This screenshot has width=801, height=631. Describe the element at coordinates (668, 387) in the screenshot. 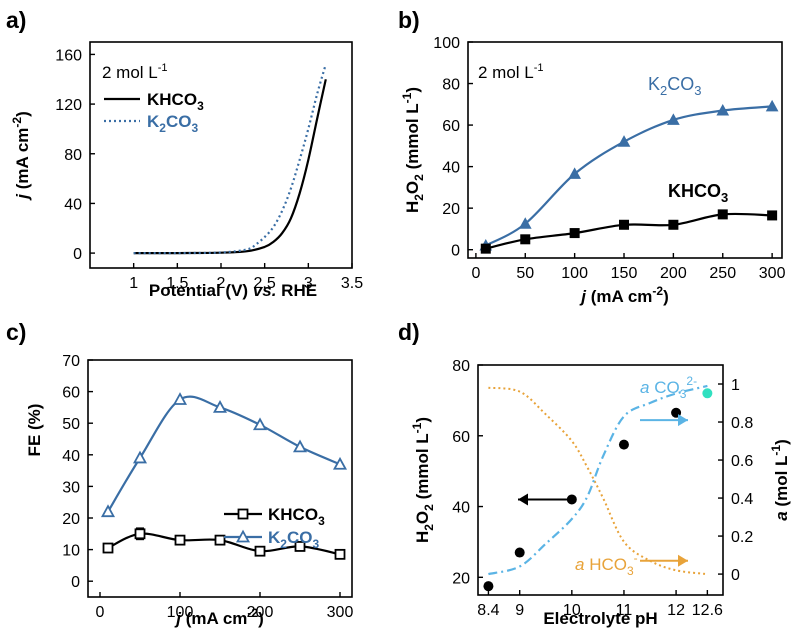

I see `label-co3: a CO32-` at that location.